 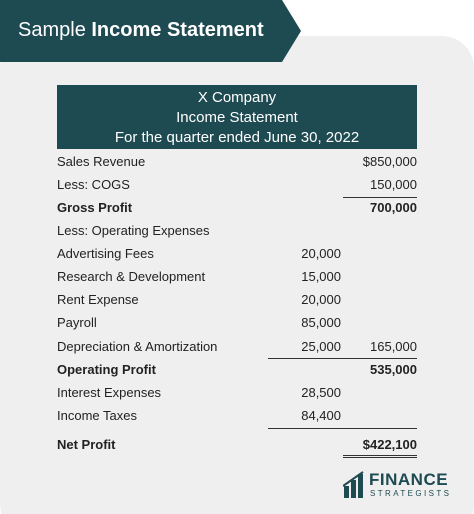 What do you see at coordinates (237, 254) in the screenshot?
I see `table-row: Advertising Fees 20,000` at bounding box center [237, 254].